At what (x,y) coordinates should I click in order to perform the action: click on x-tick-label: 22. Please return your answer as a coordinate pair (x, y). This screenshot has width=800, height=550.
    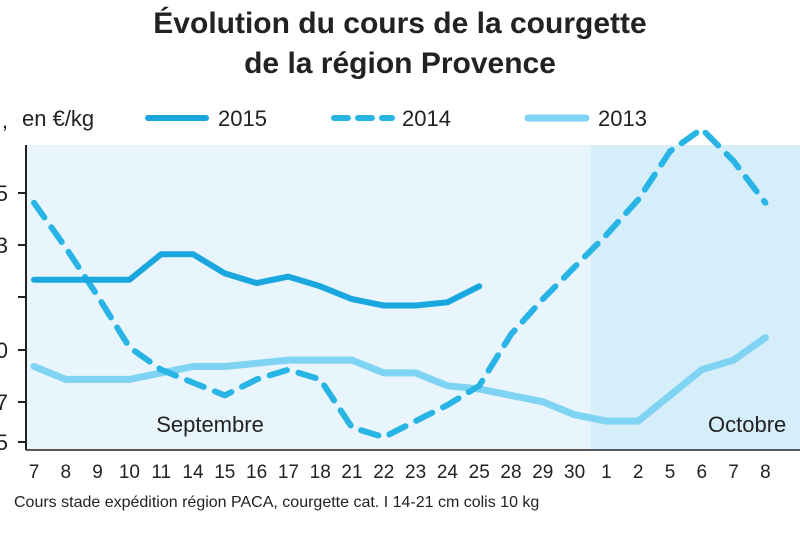
    Looking at the image, I should click on (383, 472).